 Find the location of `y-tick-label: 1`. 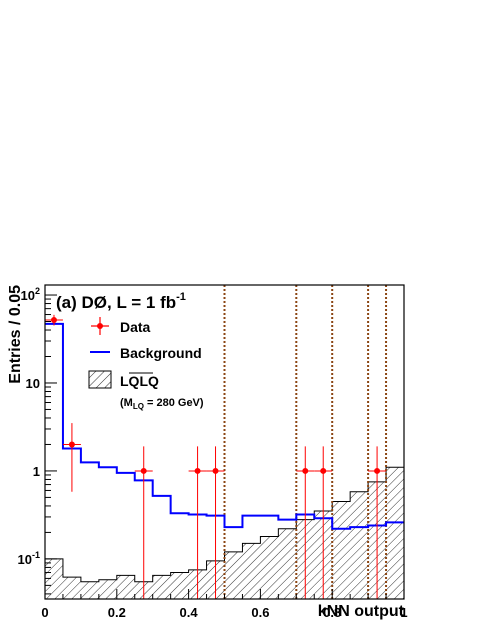

y-tick-label: 1 is located at coordinates (36, 471).